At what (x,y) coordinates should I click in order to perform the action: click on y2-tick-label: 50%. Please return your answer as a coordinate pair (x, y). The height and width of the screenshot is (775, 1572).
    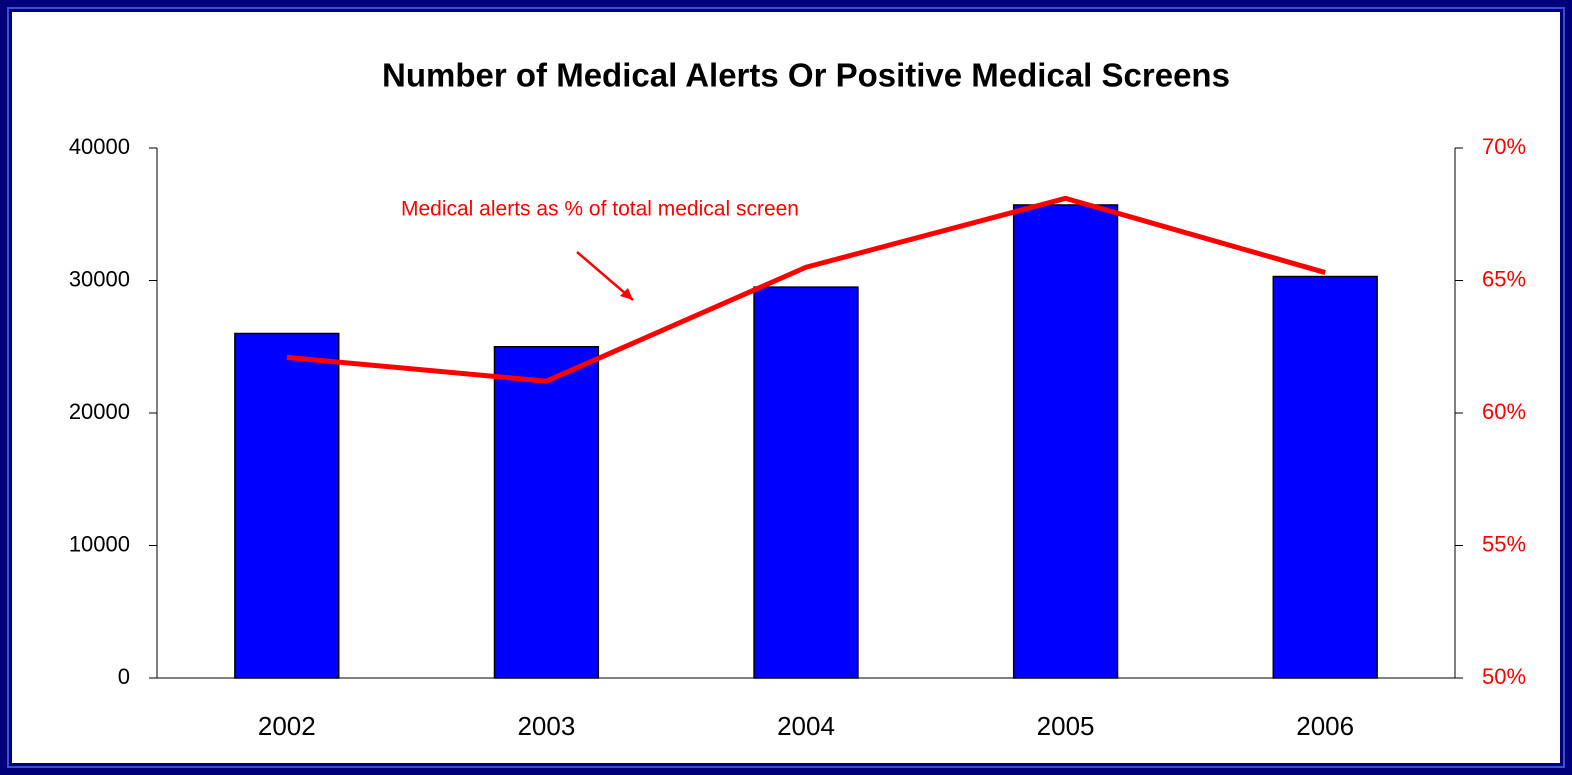
    Looking at the image, I should click on (1504, 676).